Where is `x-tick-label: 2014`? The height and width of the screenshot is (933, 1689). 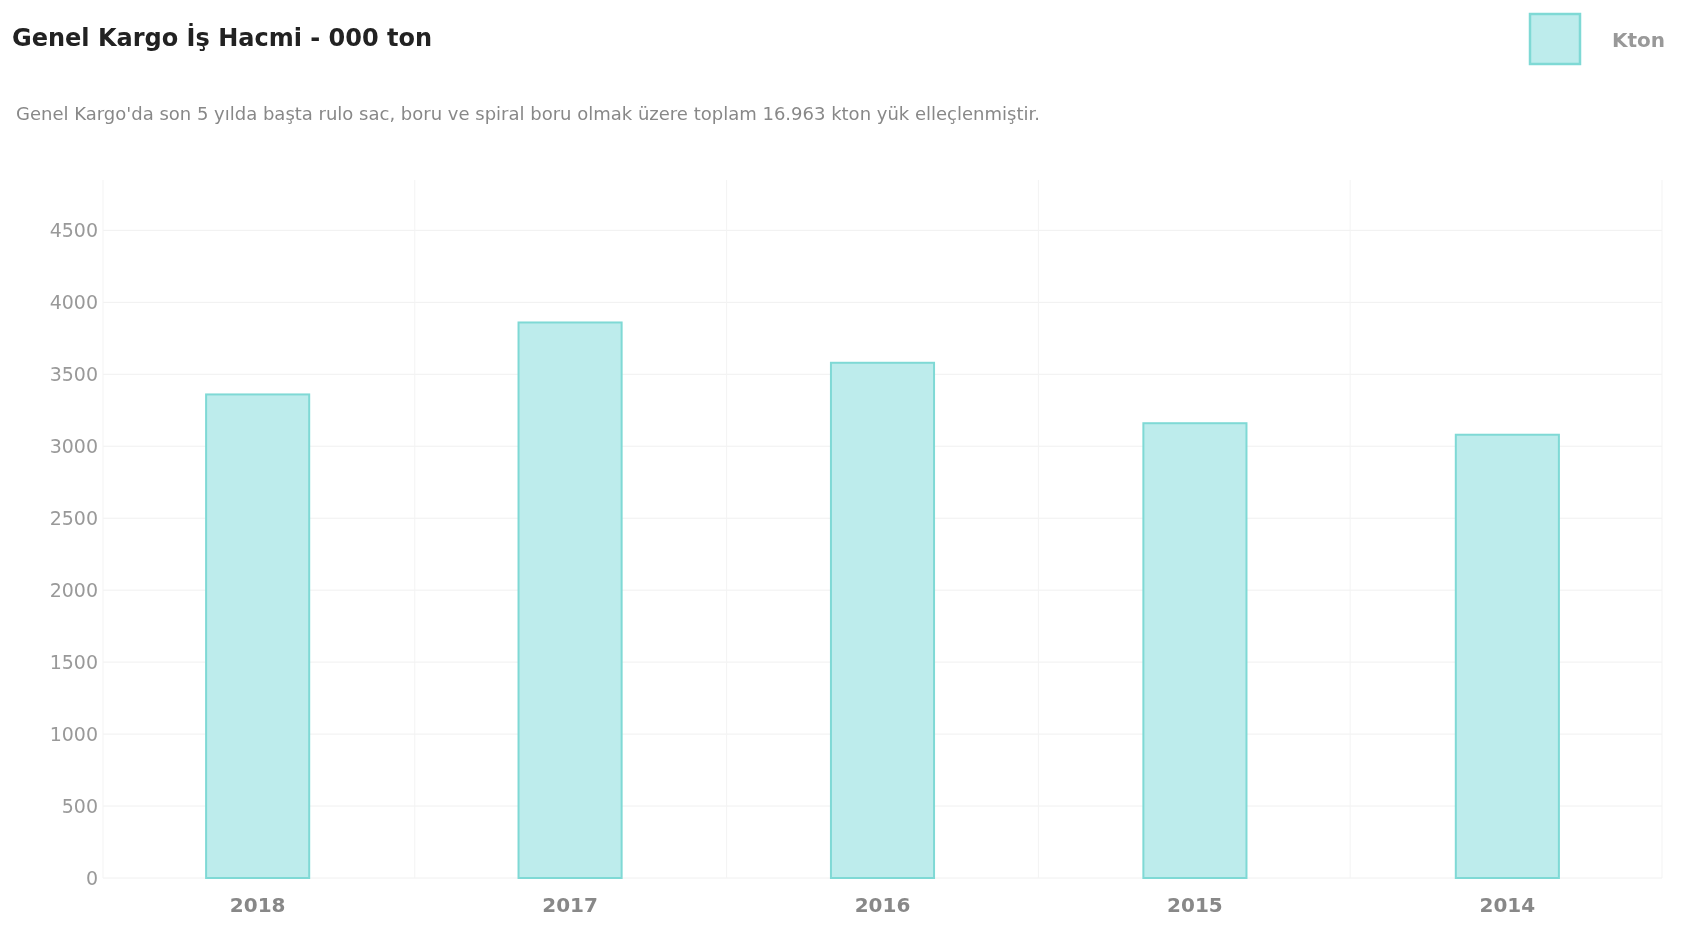
x-tick-label: 2014 is located at coordinates (1507, 905).